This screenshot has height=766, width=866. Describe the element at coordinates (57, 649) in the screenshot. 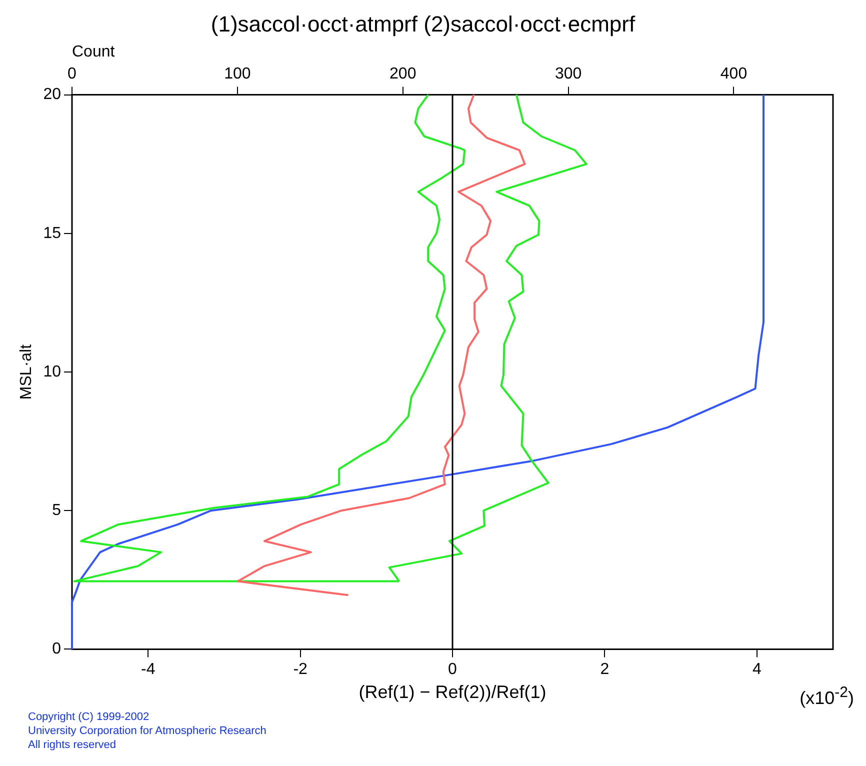

I see `y-tick-label: 0` at that location.